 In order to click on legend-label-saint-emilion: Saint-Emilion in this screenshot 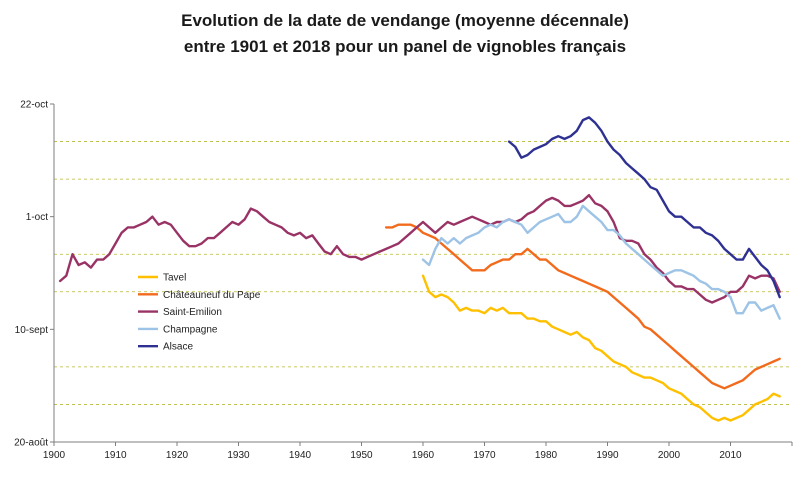, I will do `click(192, 312)`.